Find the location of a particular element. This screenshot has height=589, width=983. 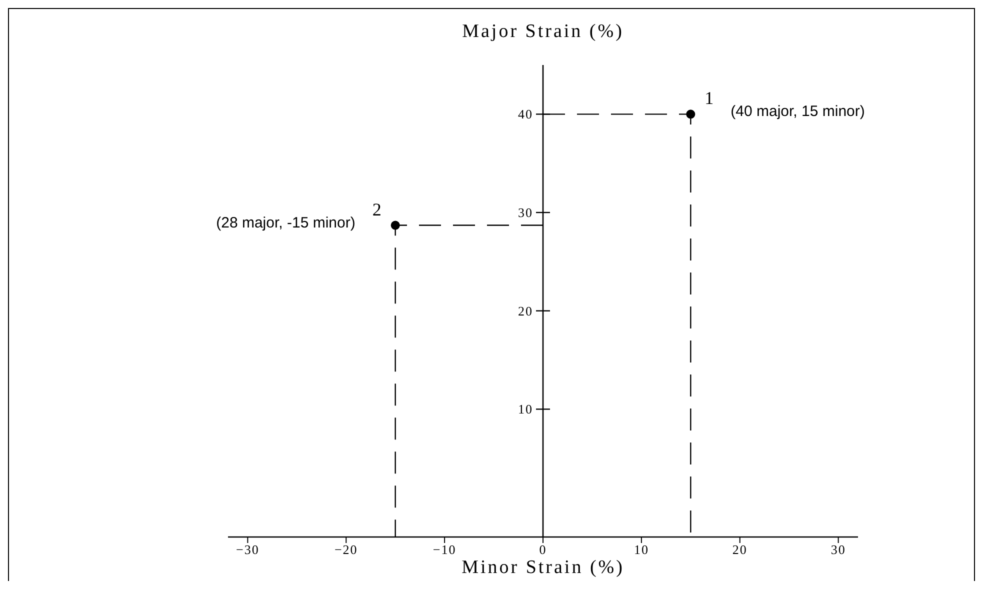

x-tick-label: −20 is located at coordinates (346, 550).